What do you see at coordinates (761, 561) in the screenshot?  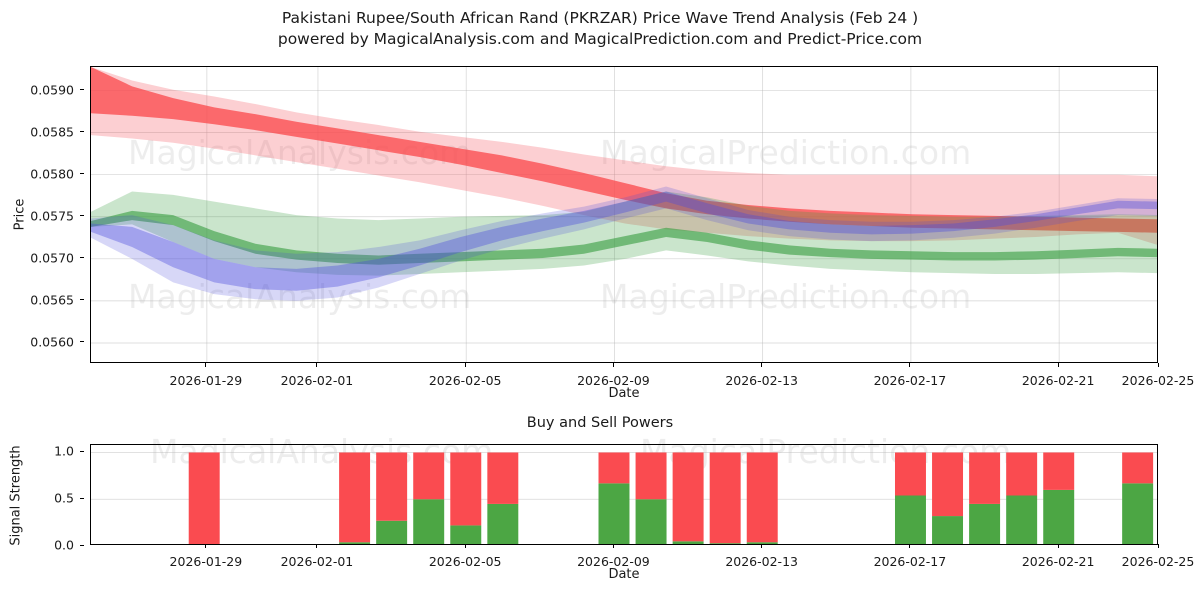 I see `signal-x-tick-label: 2026-02-13` at bounding box center [761, 561].